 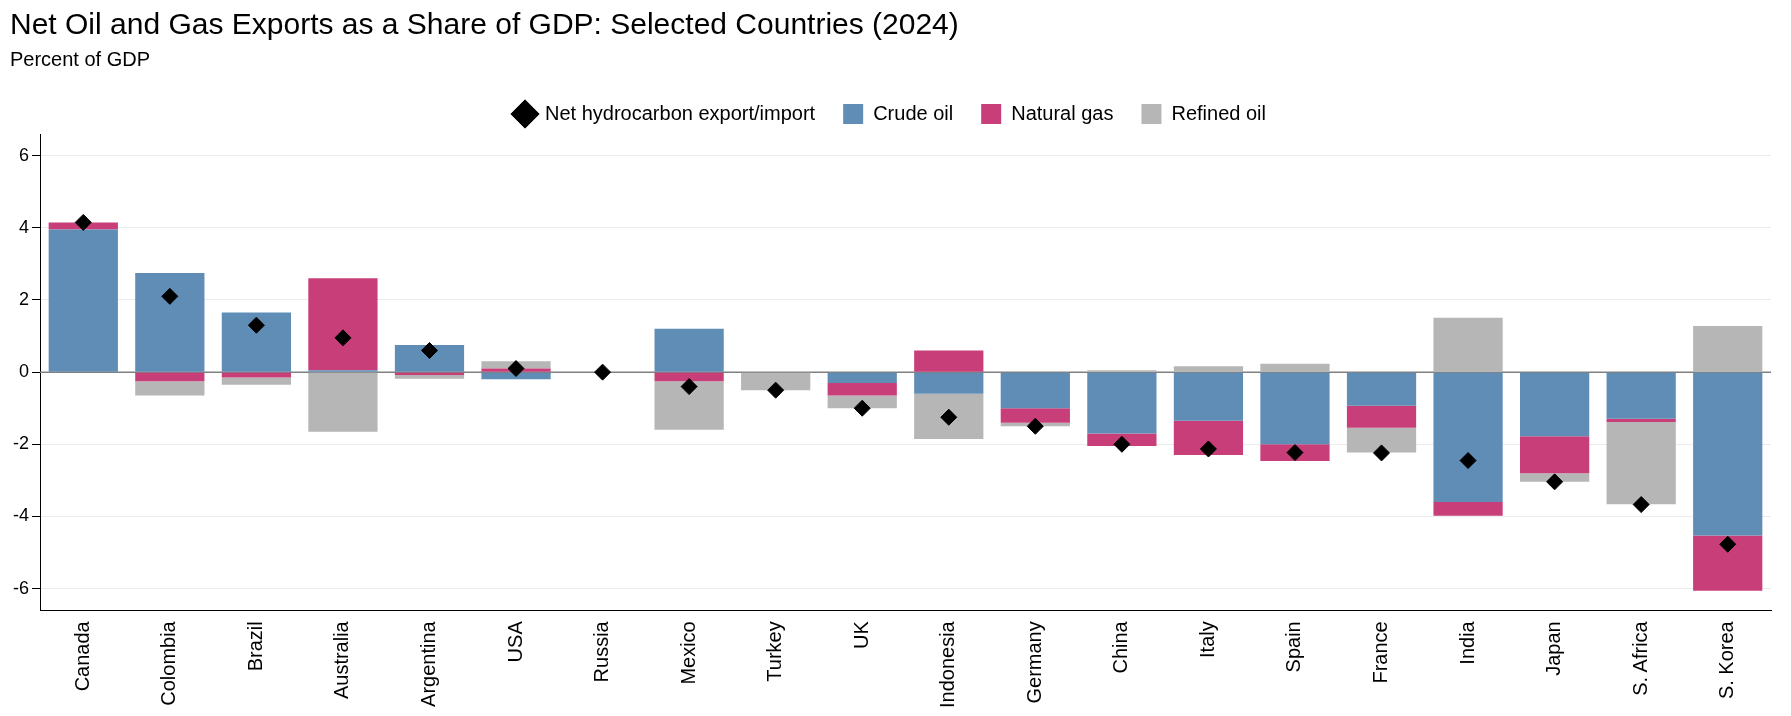 I want to click on x-tick-label: Brazil, so click(x=254, y=646).